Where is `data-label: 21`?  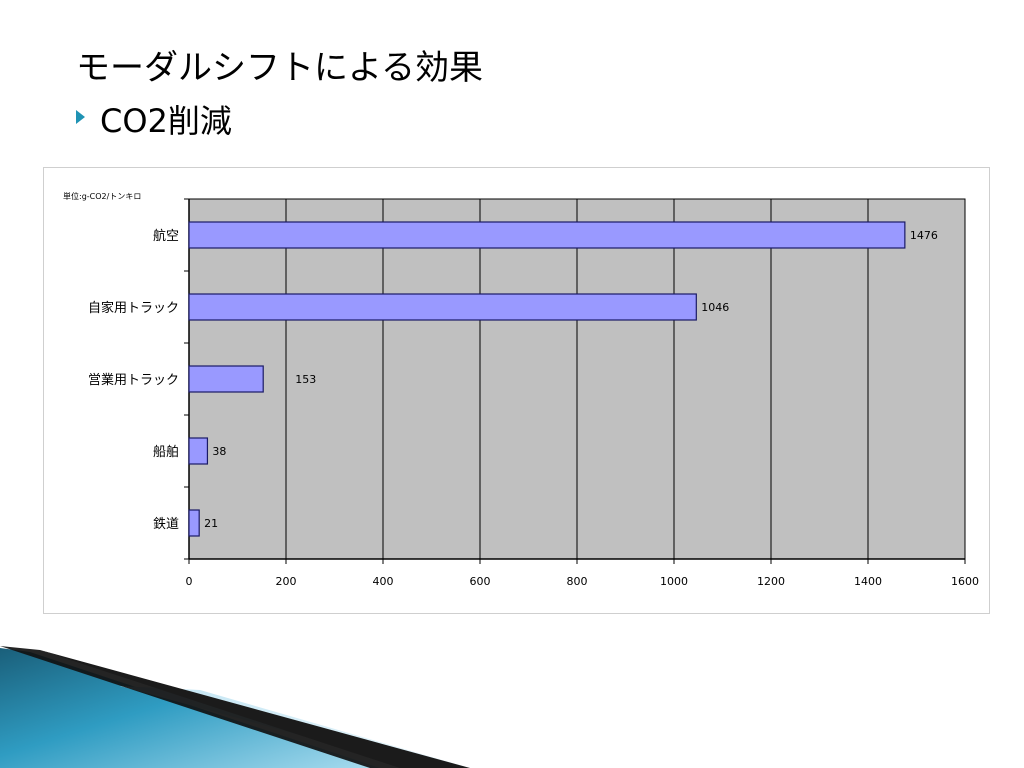 data-label: 21 is located at coordinates (211, 523).